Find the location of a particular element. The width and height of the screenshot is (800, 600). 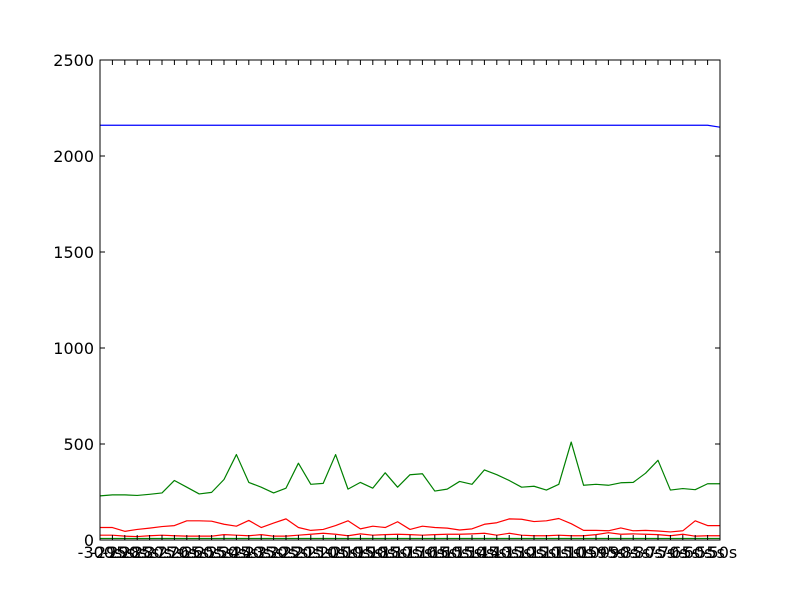

x-tick-label: -260s is located at coordinates (199, 552).